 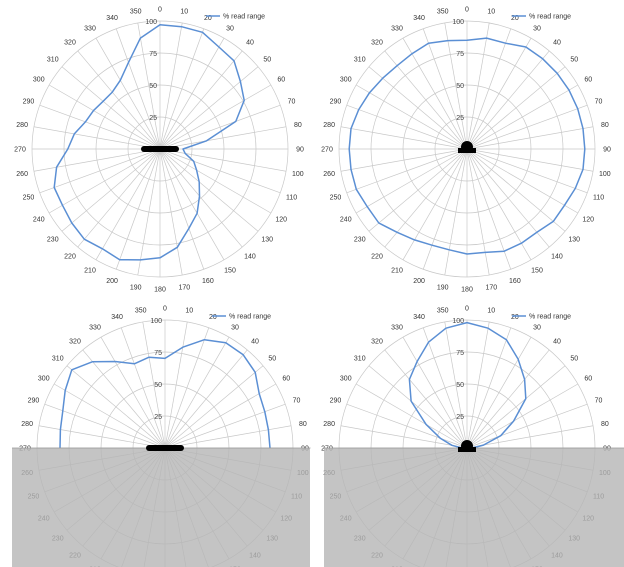 I want to click on angle-tick-label: 140, so click(x=557, y=257).